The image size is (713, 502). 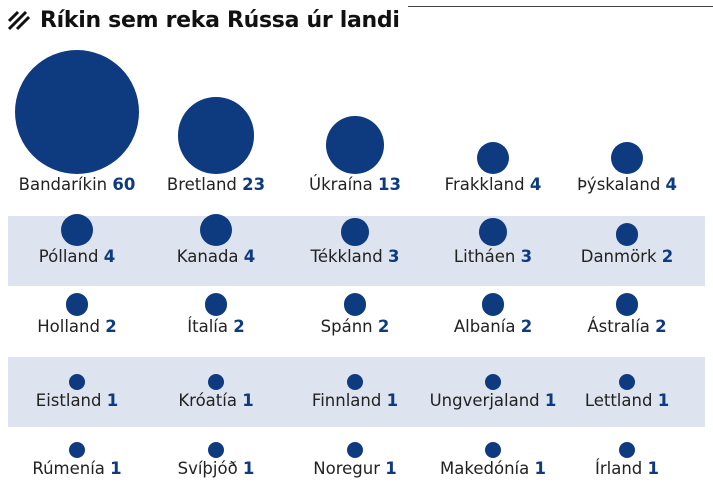 I want to click on country-label: Króatía 1, so click(x=216, y=400).